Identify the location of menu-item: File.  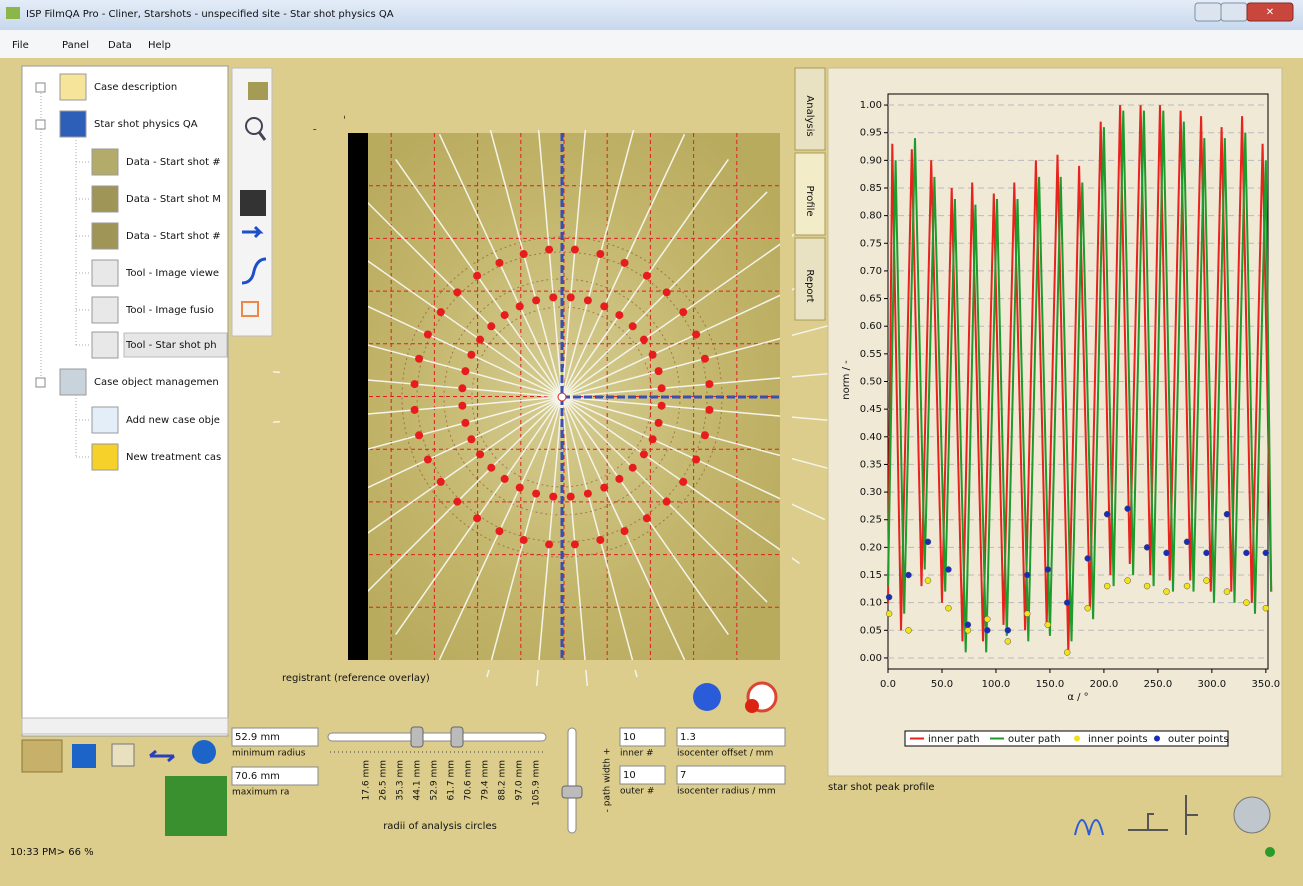
(20, 45).